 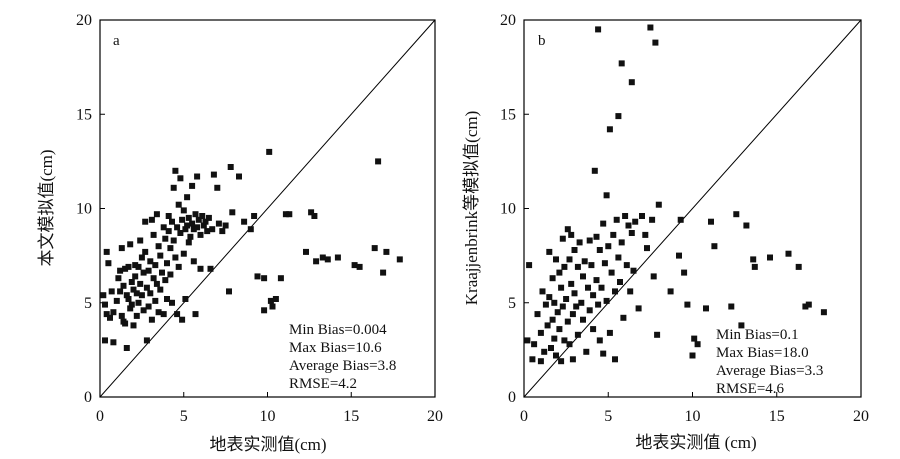 What do you see at coordinates (100, 416) in the screenshot?
I see `x-tick-label: 0` at bounding box center [100, 416].